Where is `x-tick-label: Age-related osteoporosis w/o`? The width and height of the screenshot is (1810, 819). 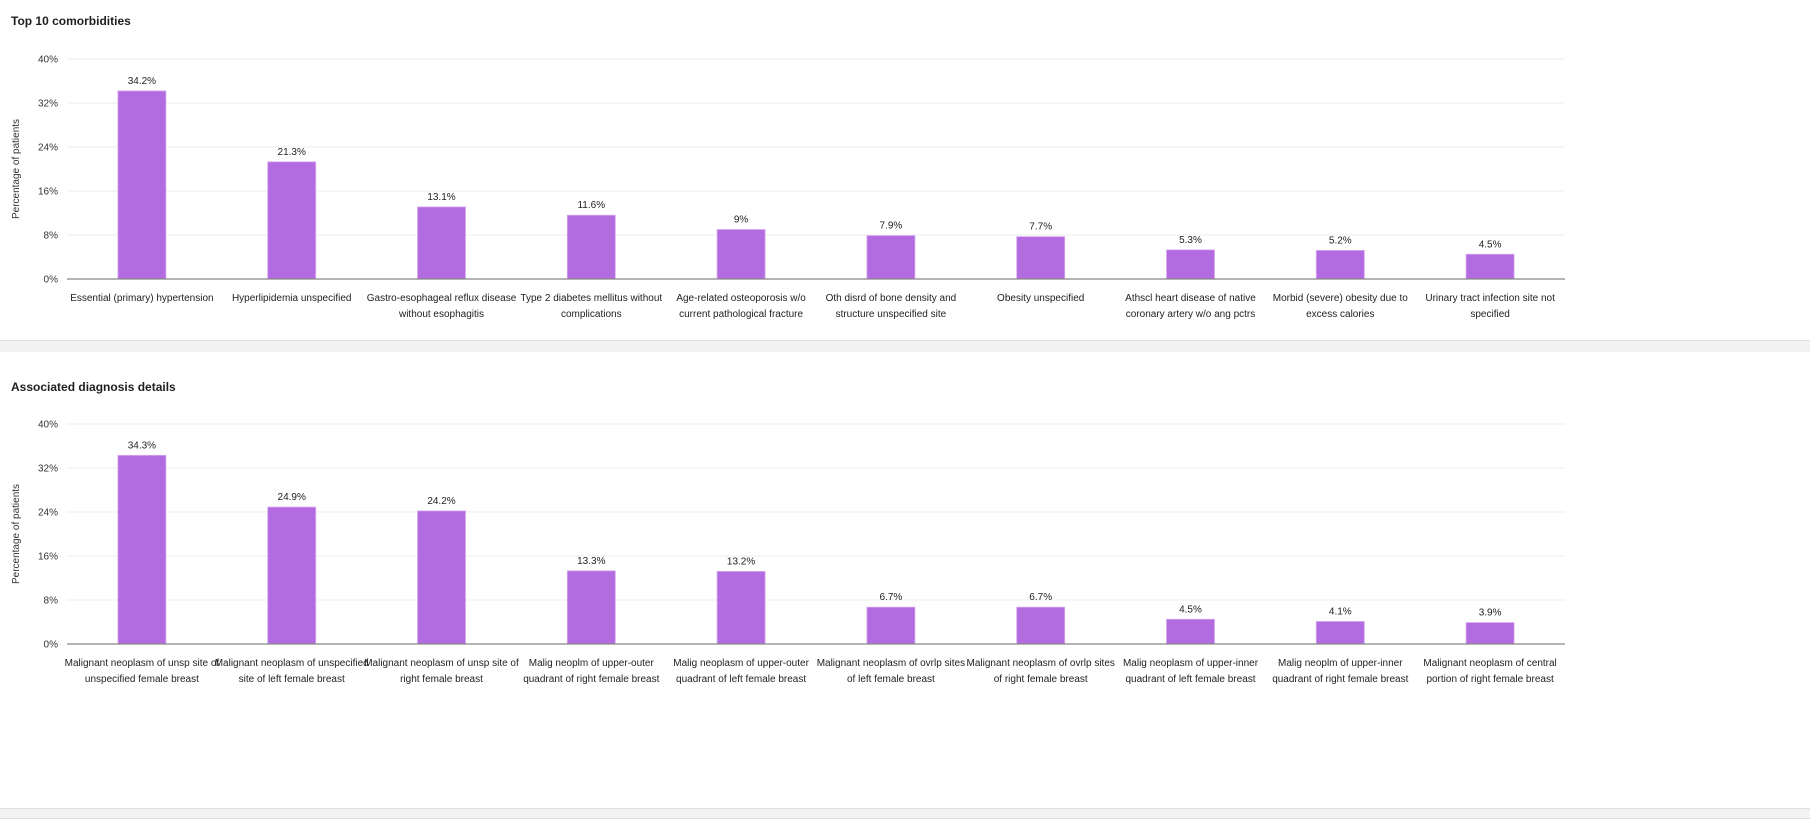
x-tick-label: Age-related osteoporosis w/o is located at coordinates (741, 298).